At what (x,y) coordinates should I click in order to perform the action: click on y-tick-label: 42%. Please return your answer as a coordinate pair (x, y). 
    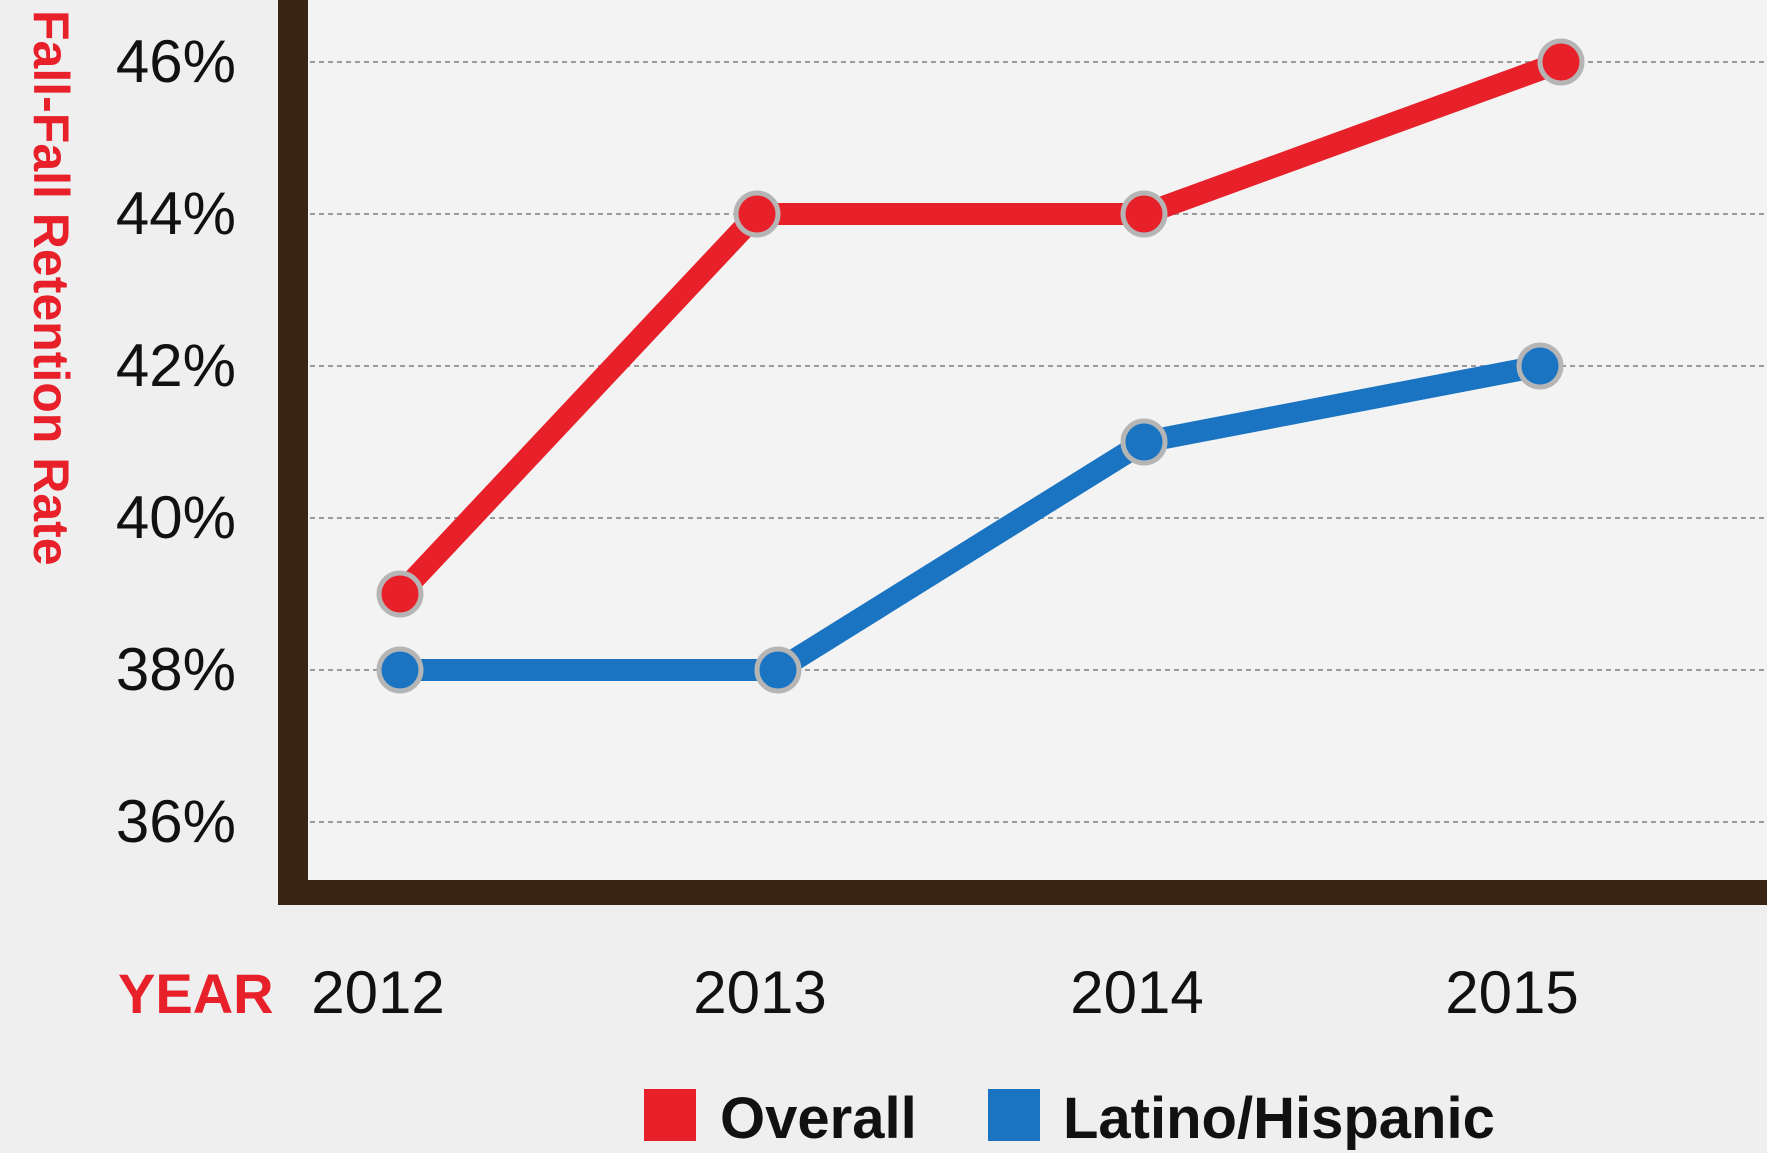
    Looking at the image, I should click on (176, 365).